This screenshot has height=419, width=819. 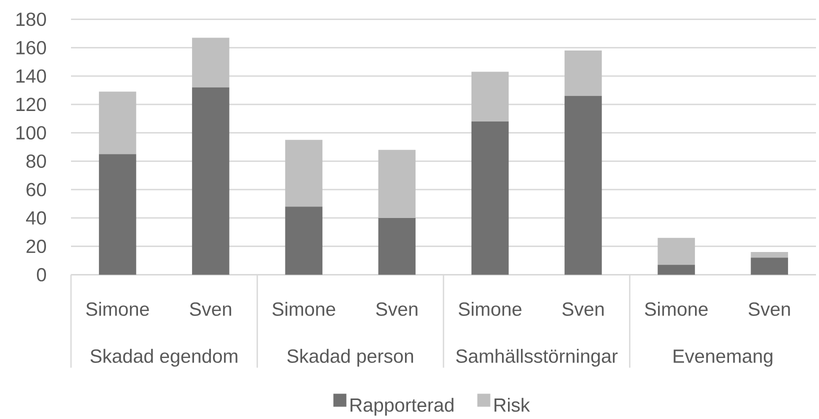 I want to click on y-tick-label: 140, so click(x=31, y=76).